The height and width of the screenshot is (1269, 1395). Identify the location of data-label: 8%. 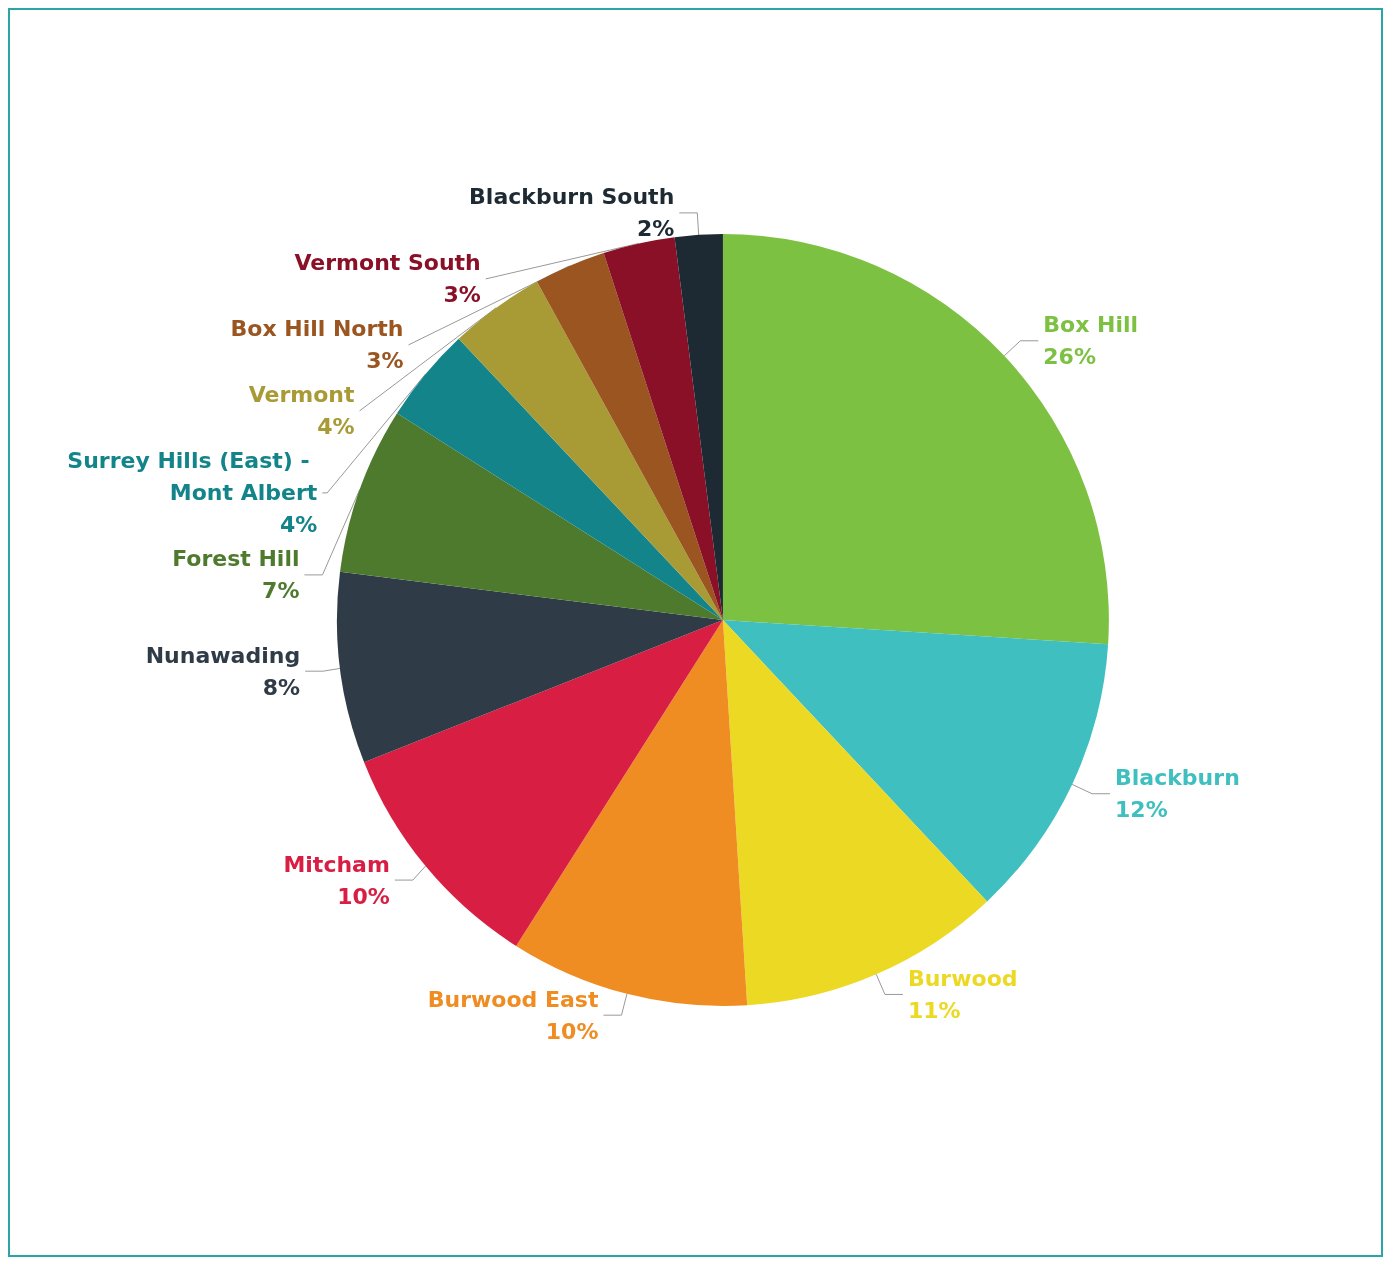
(281, 687).